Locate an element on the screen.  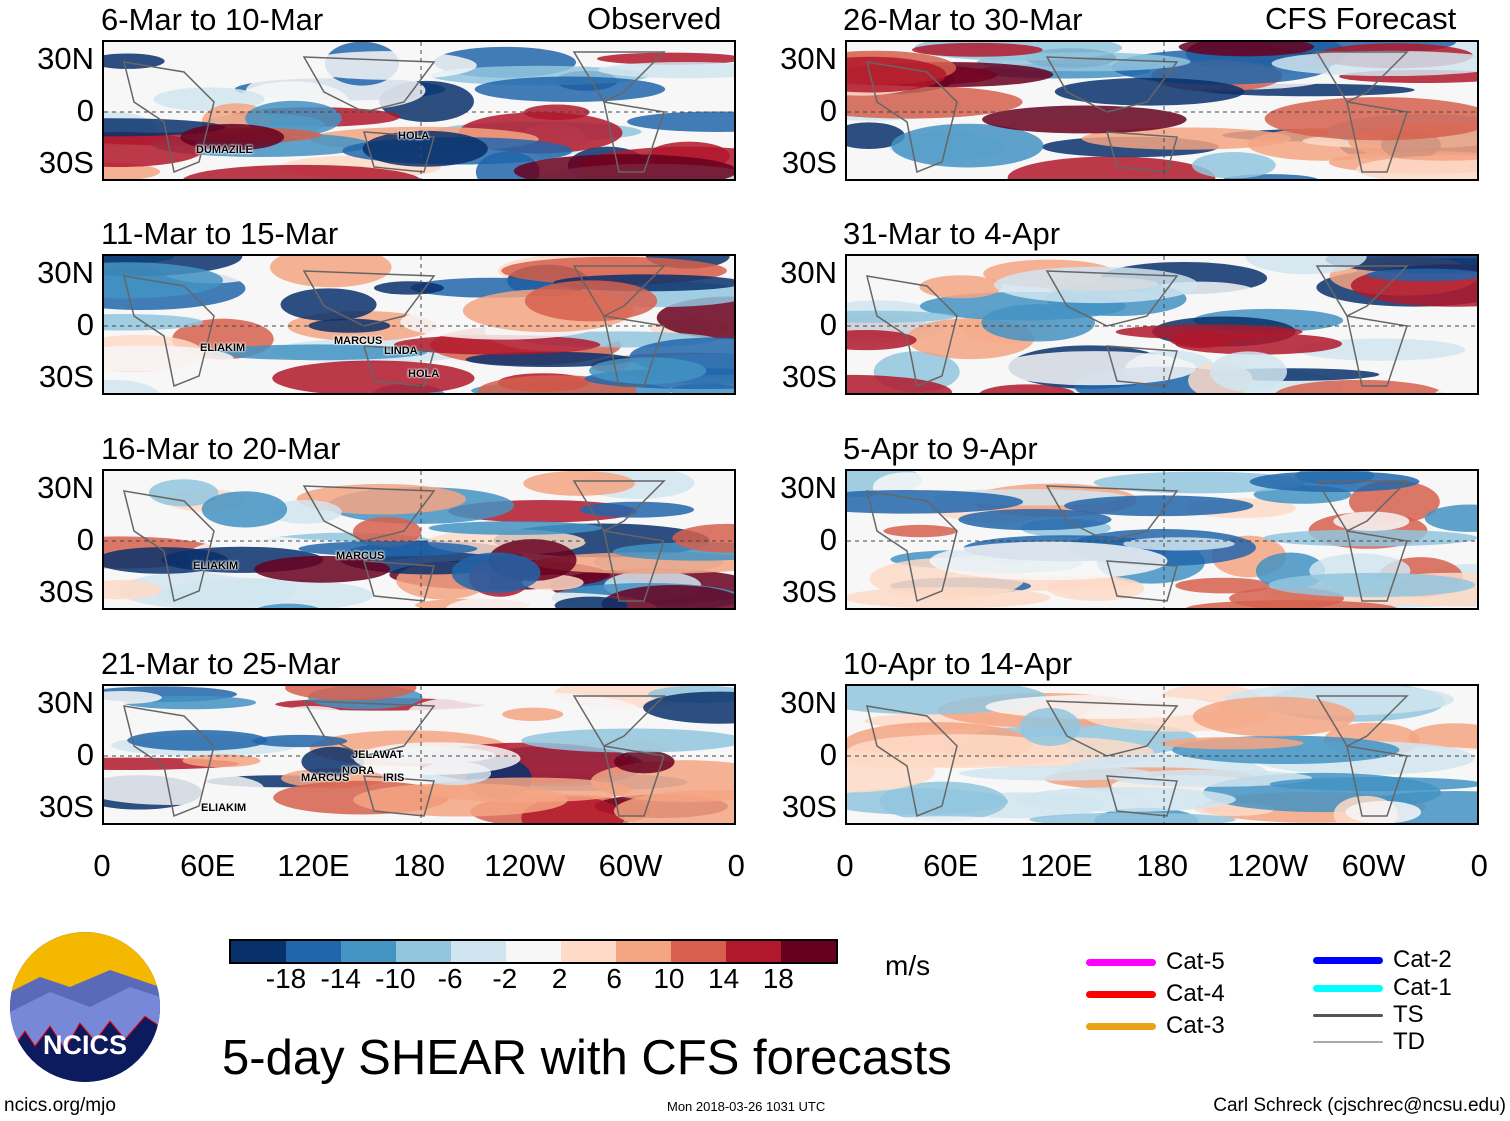
footer-timestamp: Mon 2018-03-26 1031 UTC is located at coordinates (746, 1106).